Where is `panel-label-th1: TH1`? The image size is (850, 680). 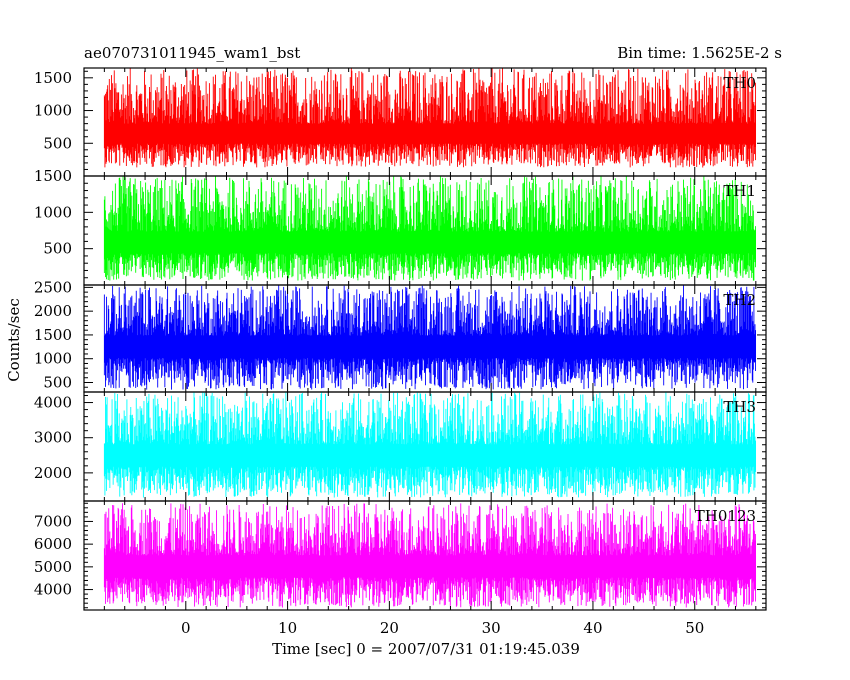 panel-label-th1: TH1 is located at coordinates (739, 191).